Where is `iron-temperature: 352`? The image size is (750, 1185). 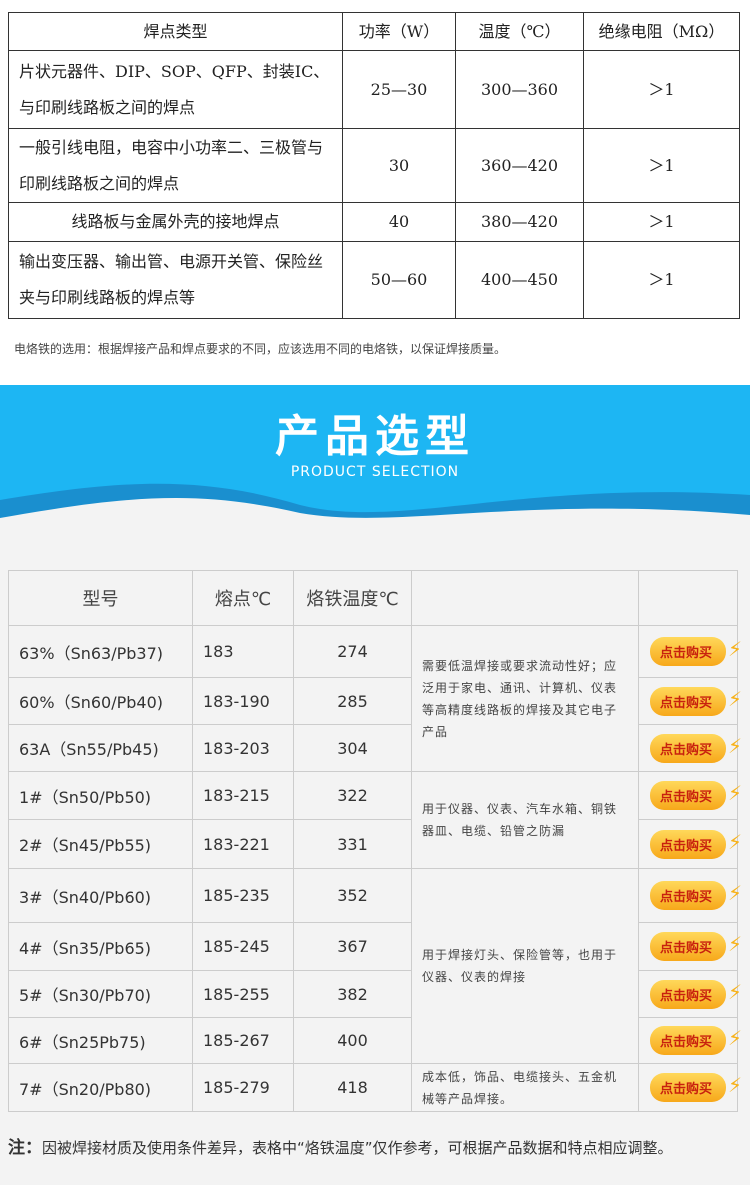 iron-temperature: 352 is located at coordinates (352, 895).